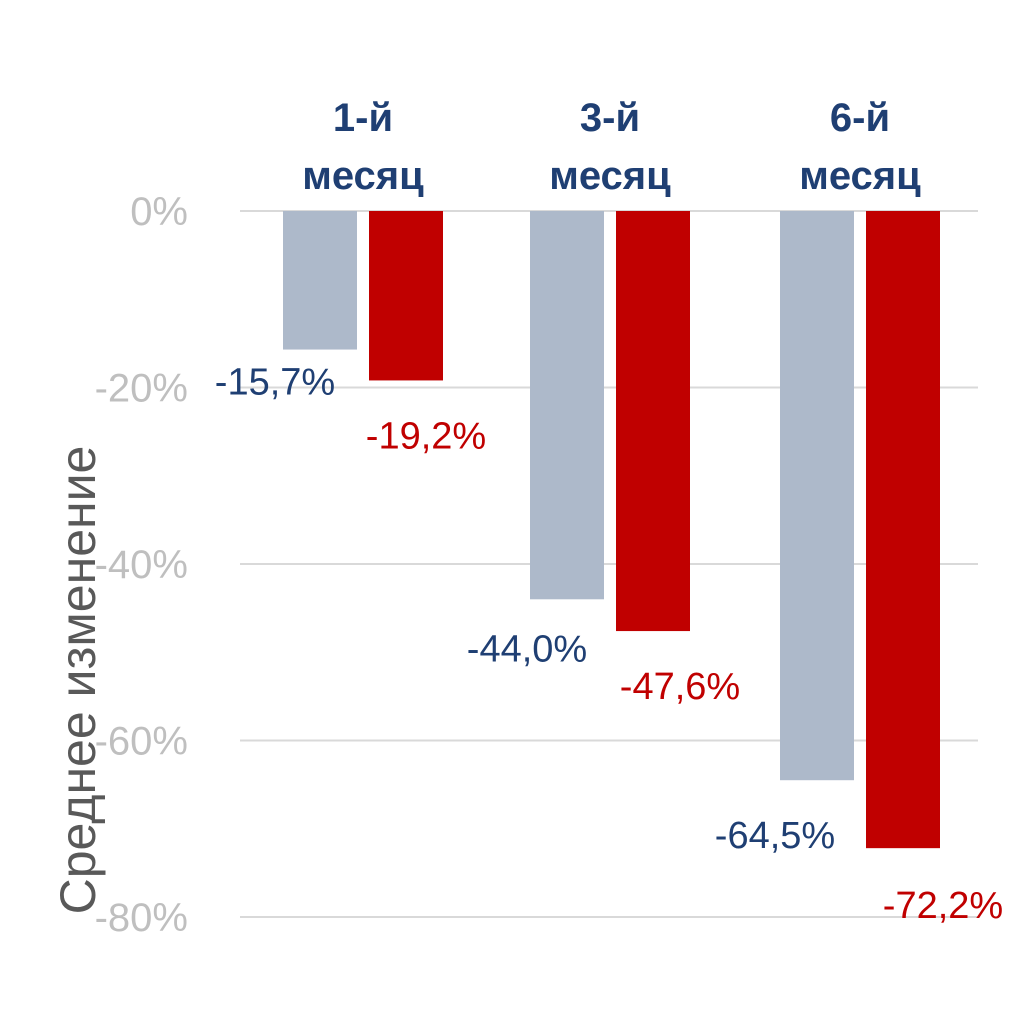 This screenshot has height=1010, width=1026. I want to click on y-tick-label: -80%, so click(141, 918).